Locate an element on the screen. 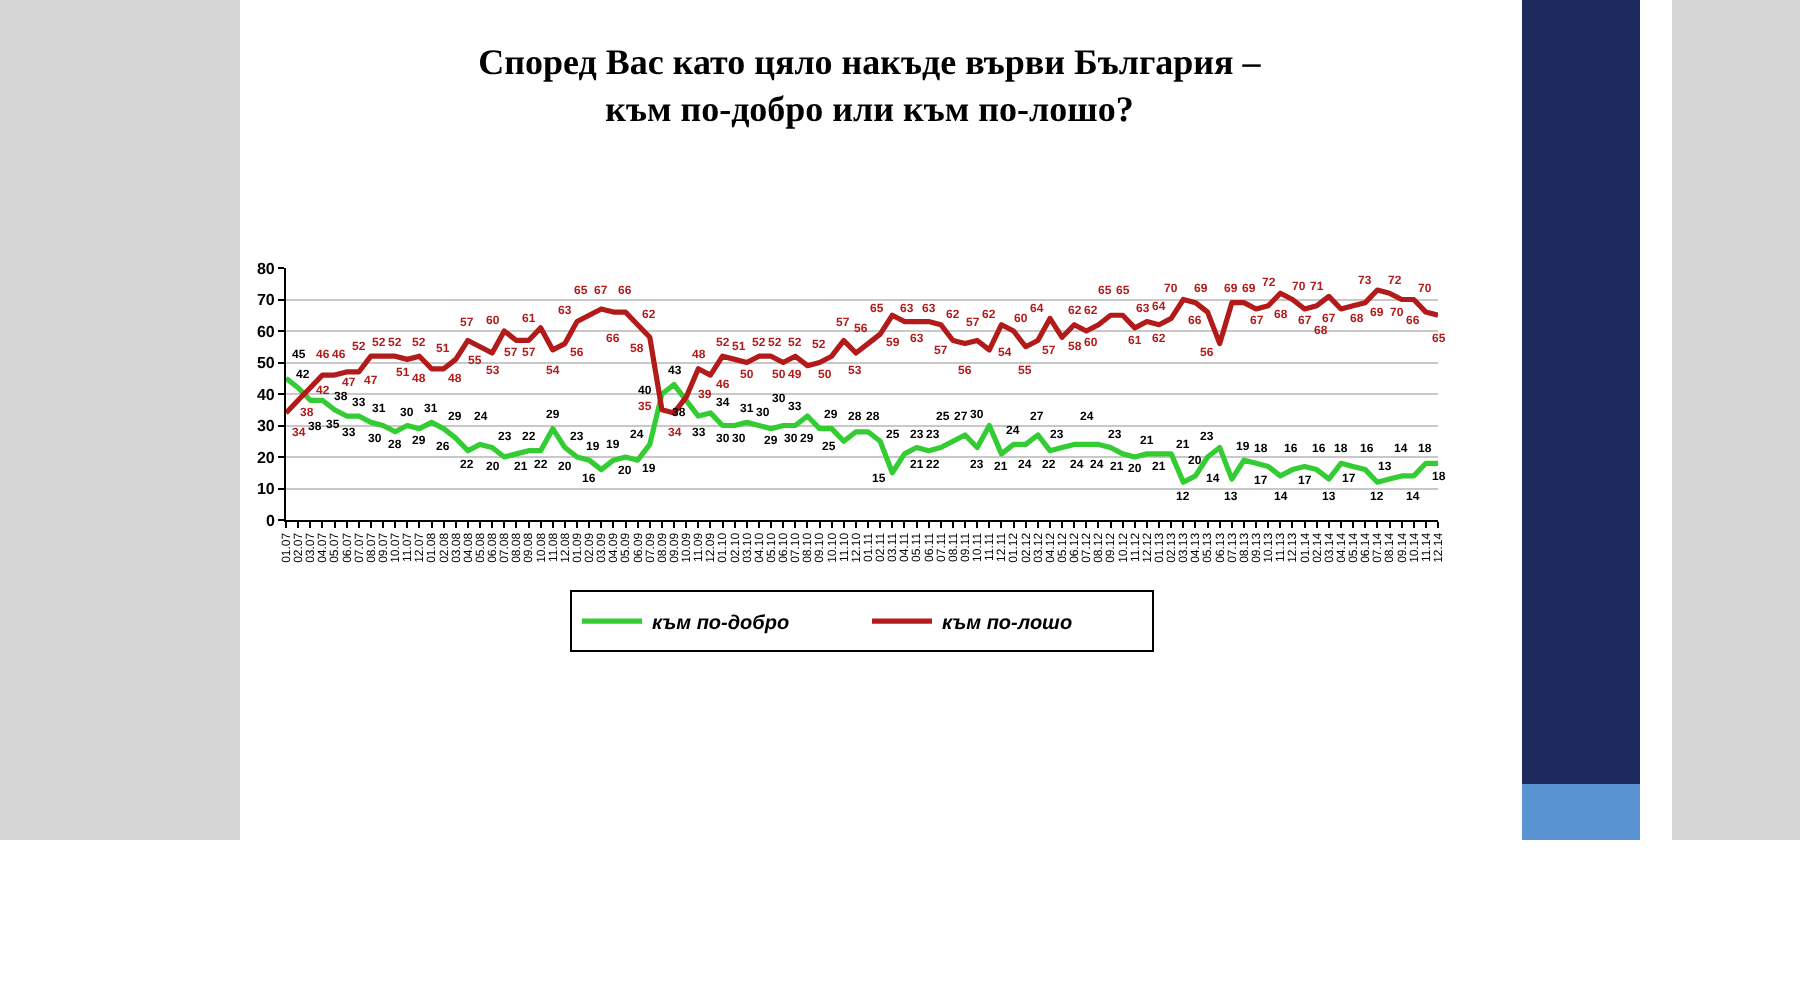 Image resolution: width=1800 pixels, height=988 pixels. y-tick-label: 70 is located at coordinates (266, 300).